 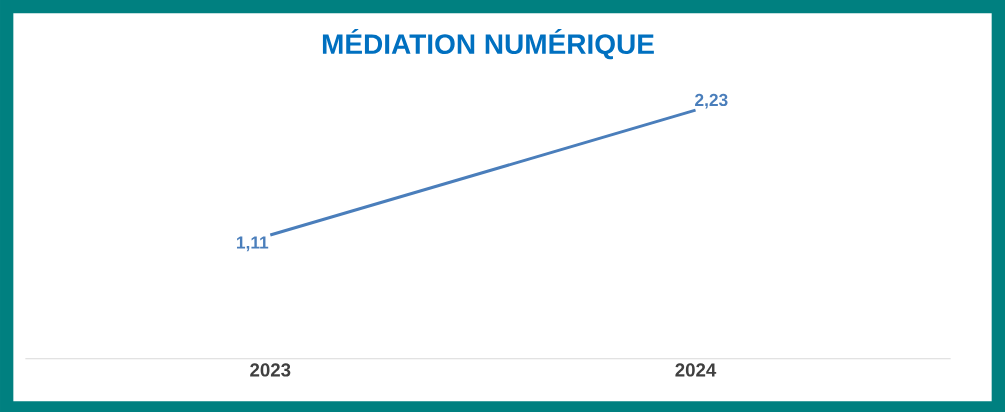 What do you see at coordinates (252, 244) in the screenshot?
I see `data-label: 1,11` at bounding box center [252, 244].